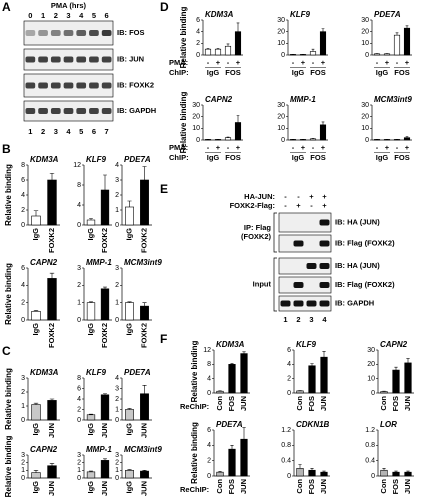 The image size is (426, 500). Describe the element at coordinates (99, 449) in the screenshot. I see `chart-title: MMP-1` at that location.